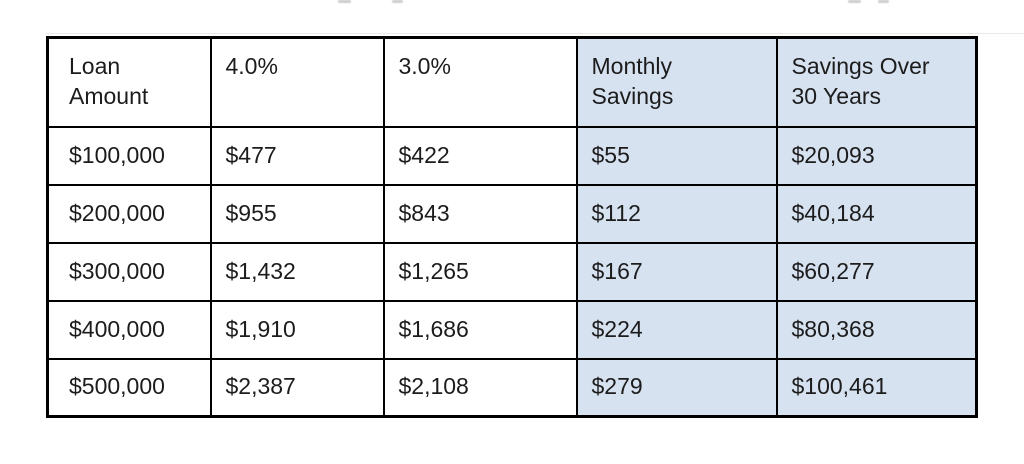  Describe the element at coordinates (297, 82) in the screenshot. I see `header-rate-4-percent: 4.0%` at that location.